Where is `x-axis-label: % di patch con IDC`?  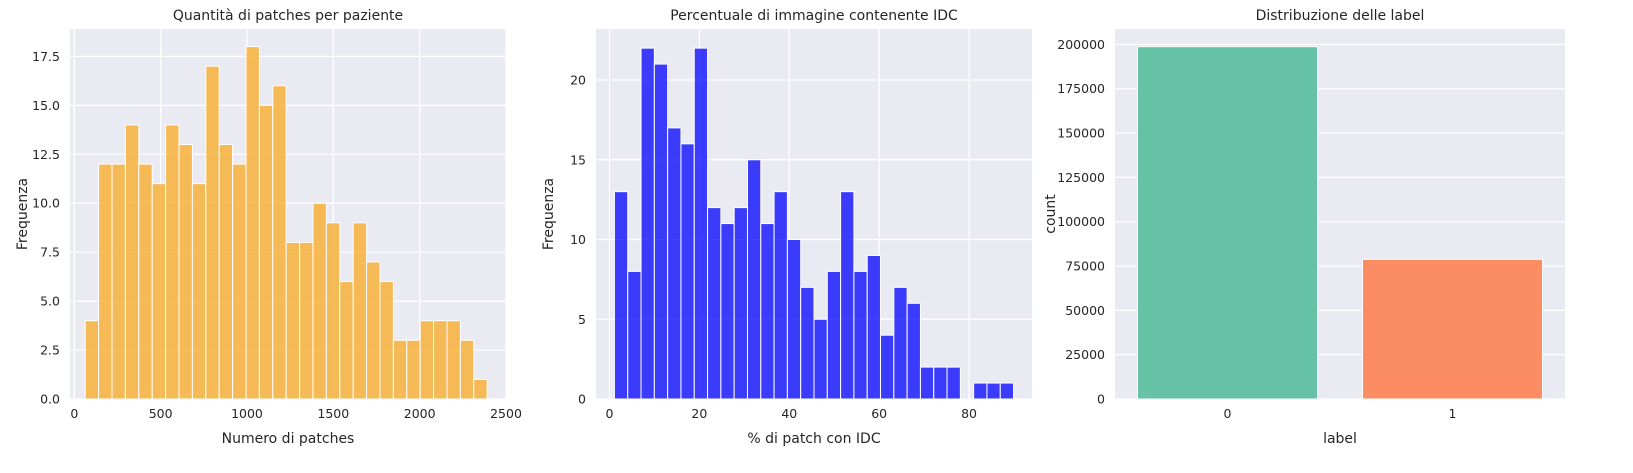
x-axis-label: % di patch con IDC is located at coordinates (813, 439).